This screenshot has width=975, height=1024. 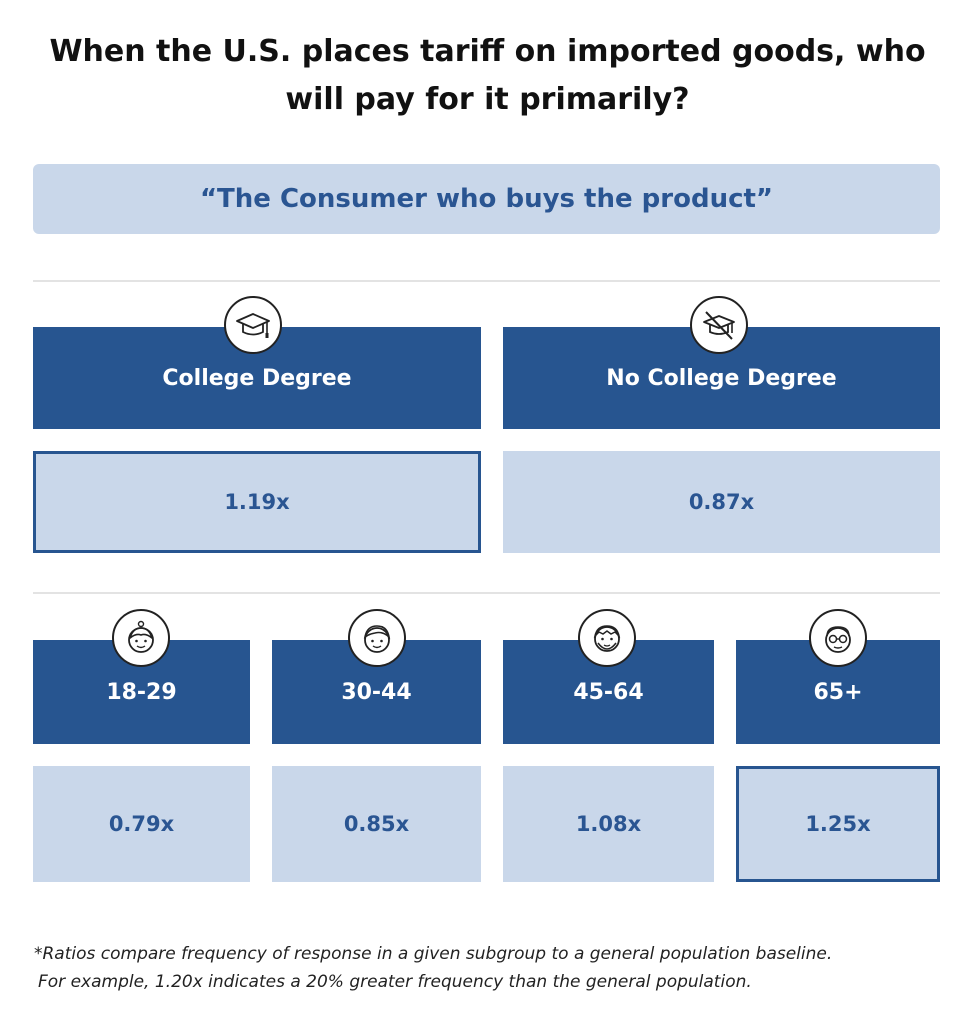 What do you see at coordinates (719, 325) in the screenshot?
I see `no-graduation-cap-icon` at bounding box center [719, 325].